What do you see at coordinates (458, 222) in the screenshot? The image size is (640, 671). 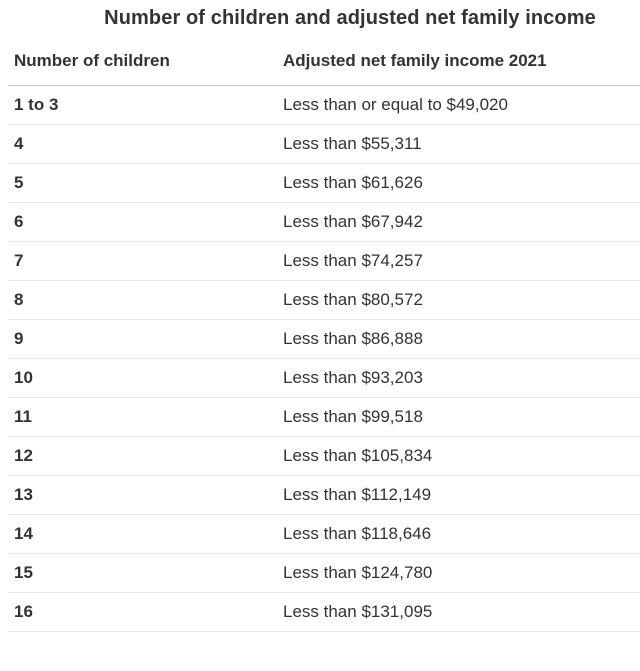 I see `table-cell: Less than $67,942` at bounding box center [458, 222].